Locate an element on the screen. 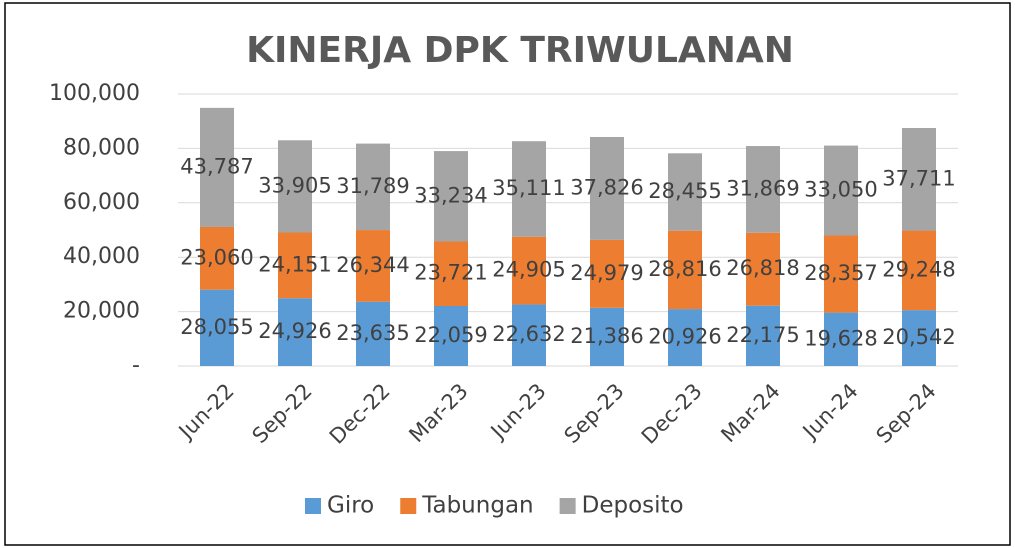  value-label: 26,818 is located at coordinates (762, 268).